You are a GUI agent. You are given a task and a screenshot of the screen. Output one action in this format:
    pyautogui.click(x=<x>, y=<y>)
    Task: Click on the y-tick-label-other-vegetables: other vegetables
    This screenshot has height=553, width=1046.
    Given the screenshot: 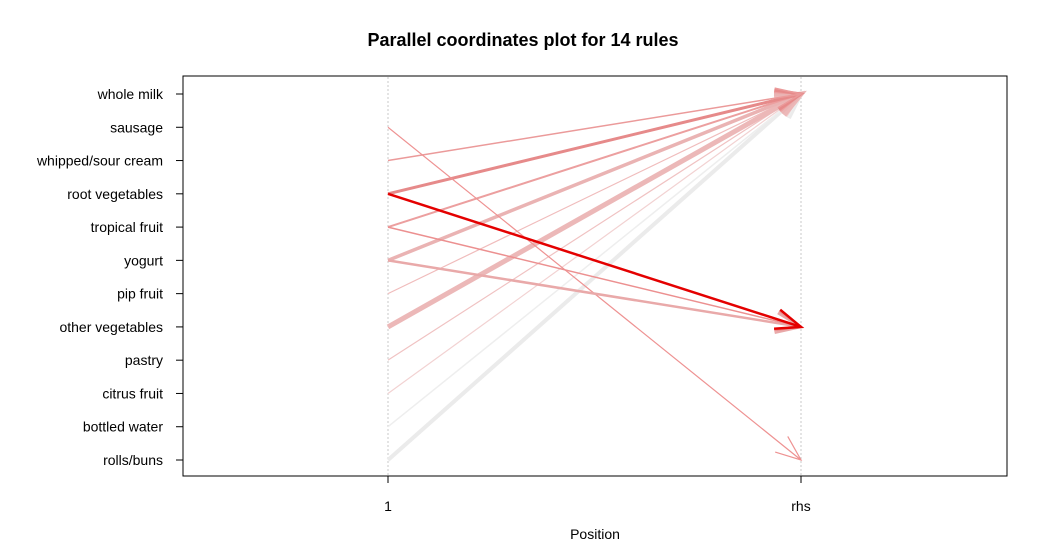 What is the action you would take?
    pyautogui.click(x=111, y=327)
    